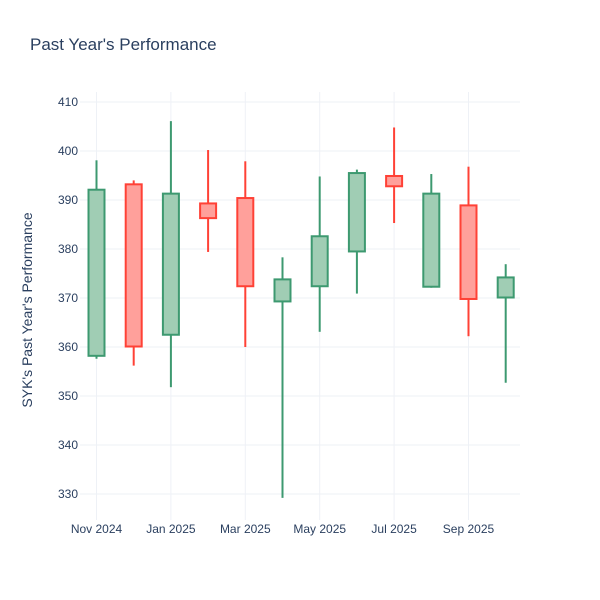 The width and height of the screenshot is (600, 600). I want to click on x-tick-label: Mar 2025, so click(245, 529).